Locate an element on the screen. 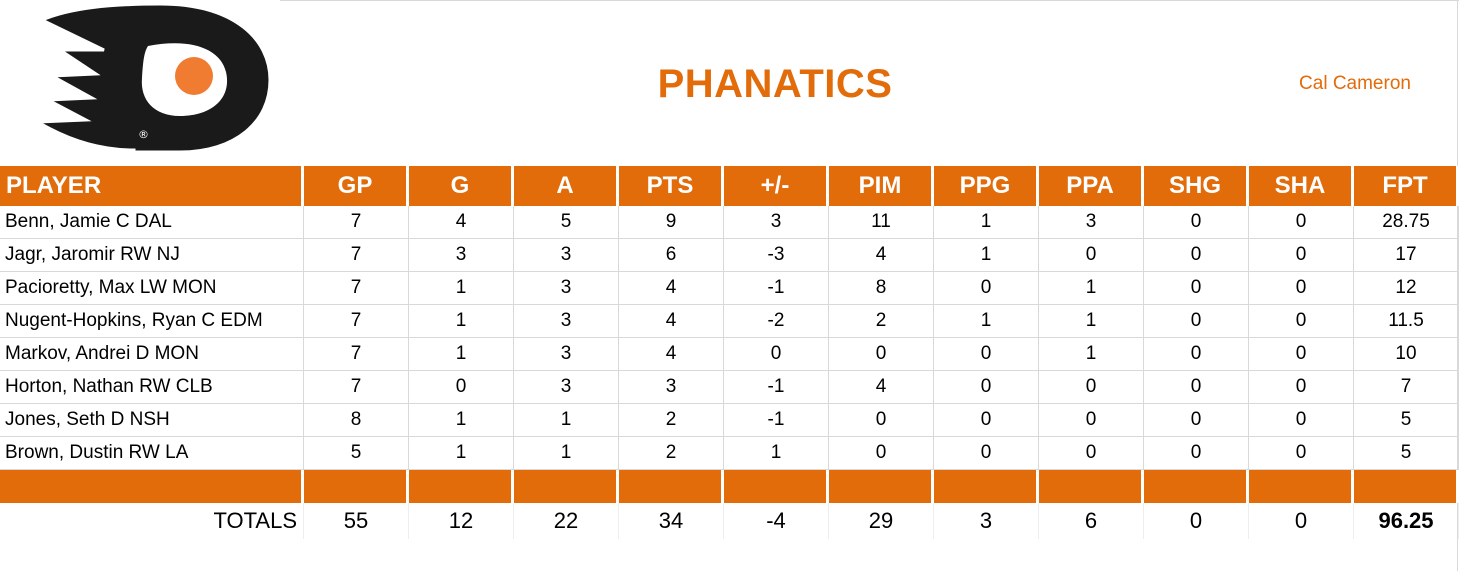  totals-pts: 34 is located at coordinates (671, 521).